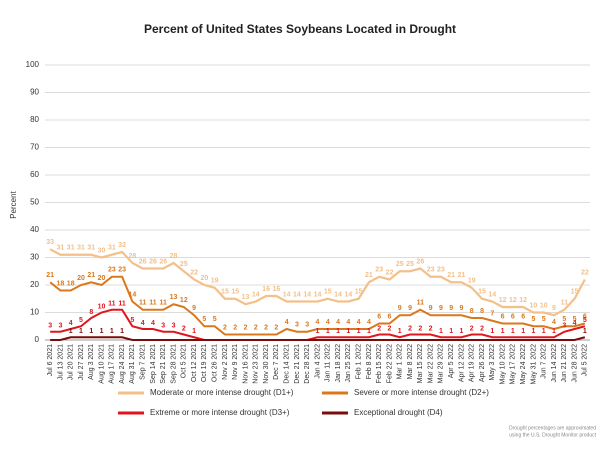 This screenshot has height=457, width=600. I want to click on y-tick-label: 20, so click(34, 284).